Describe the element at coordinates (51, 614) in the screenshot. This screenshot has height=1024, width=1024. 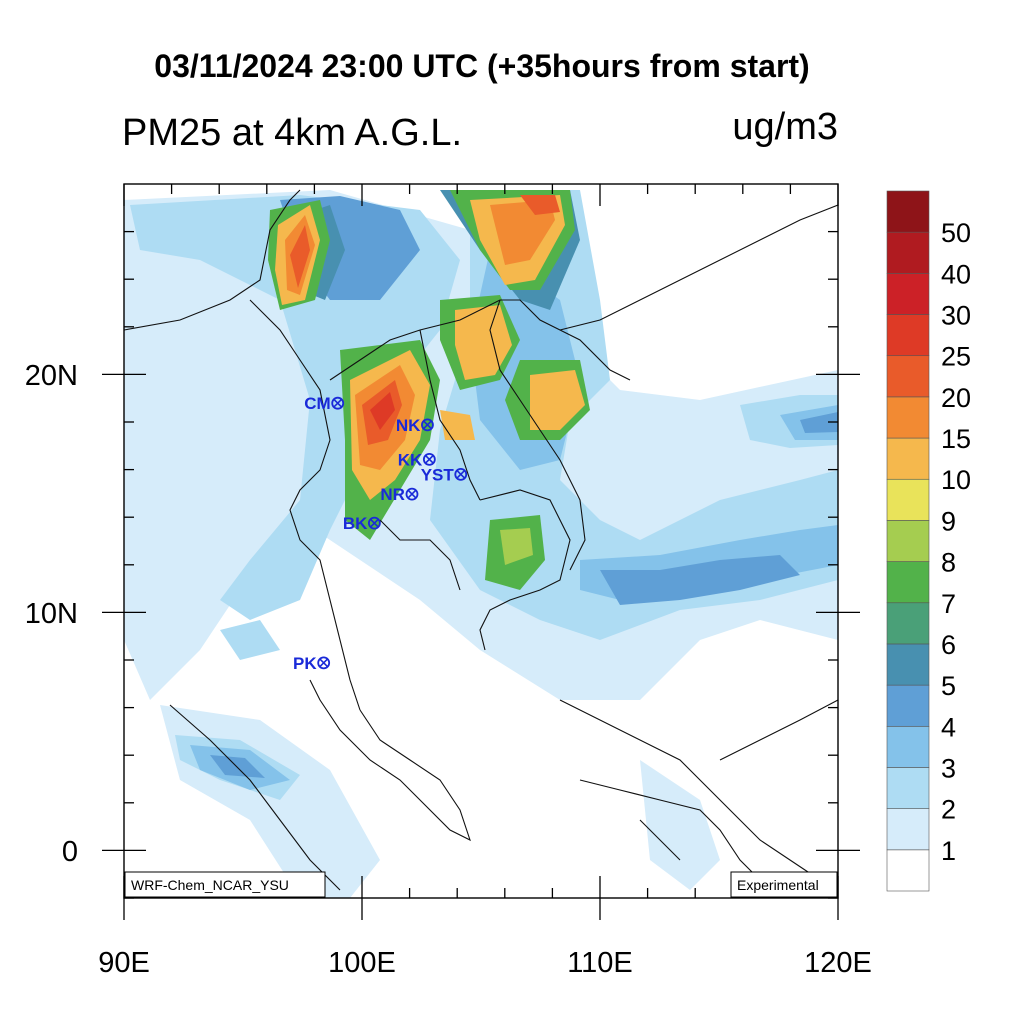
I see `lat-label-10n: 10N` at that location.